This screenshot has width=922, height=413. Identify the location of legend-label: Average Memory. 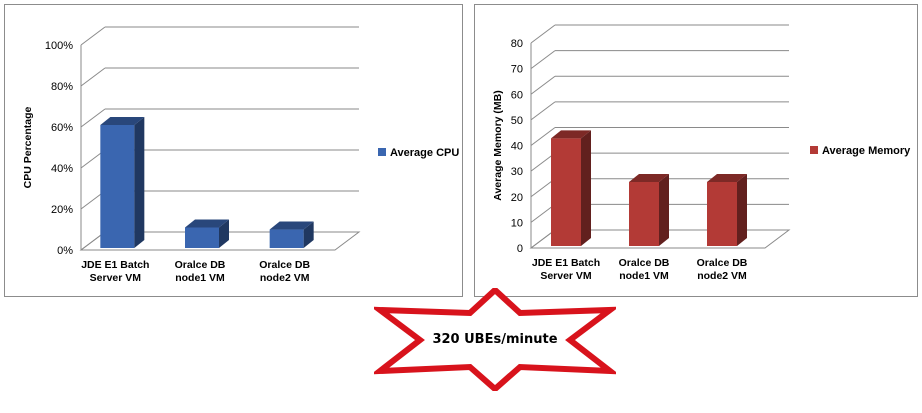
(866, 151).